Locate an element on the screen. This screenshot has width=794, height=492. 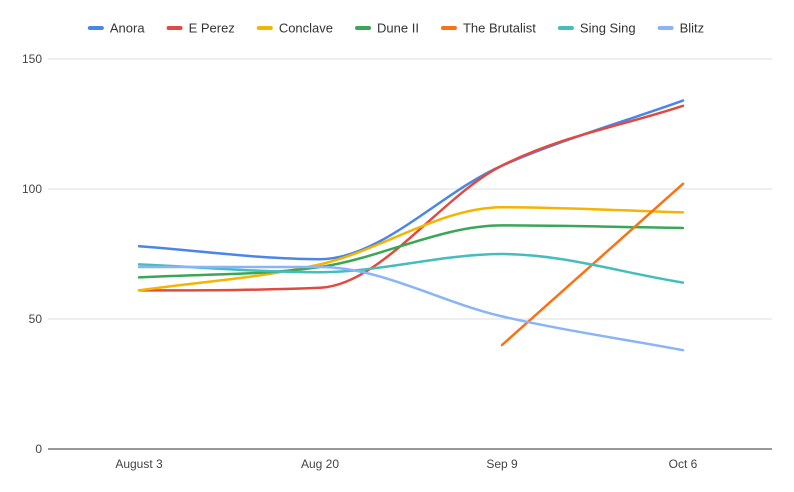
x-axis-ticks: August 3 Aug 20 Sep 9 Oct 6 is located at coordinates (406, 464).